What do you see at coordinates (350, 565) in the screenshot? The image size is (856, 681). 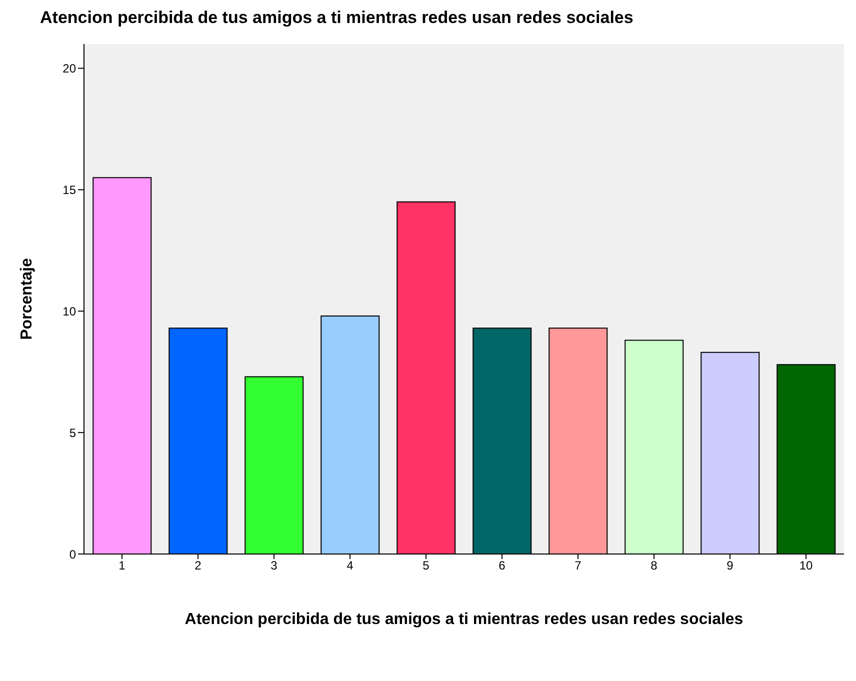 I see `x-tick-label: 4` at bounding box center [350, 565].